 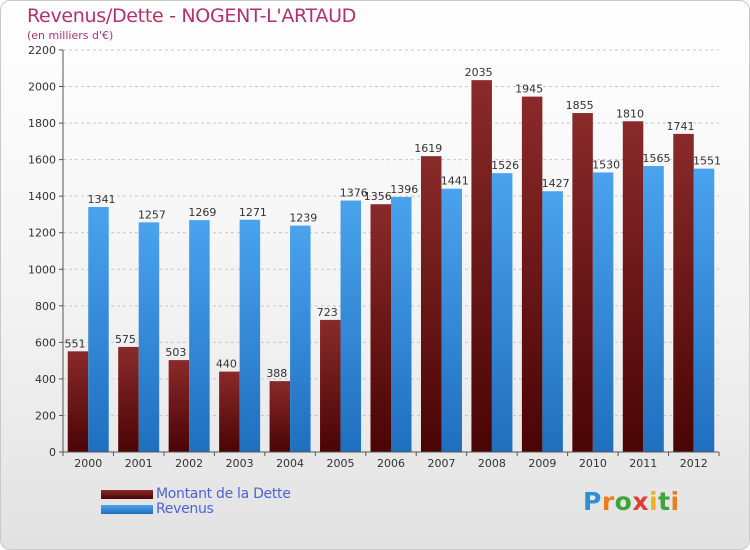 What do you see at coordinates (451, 320) in the screenshot?
I see `bar-revenue-2007` at bounding box center [451, 320].